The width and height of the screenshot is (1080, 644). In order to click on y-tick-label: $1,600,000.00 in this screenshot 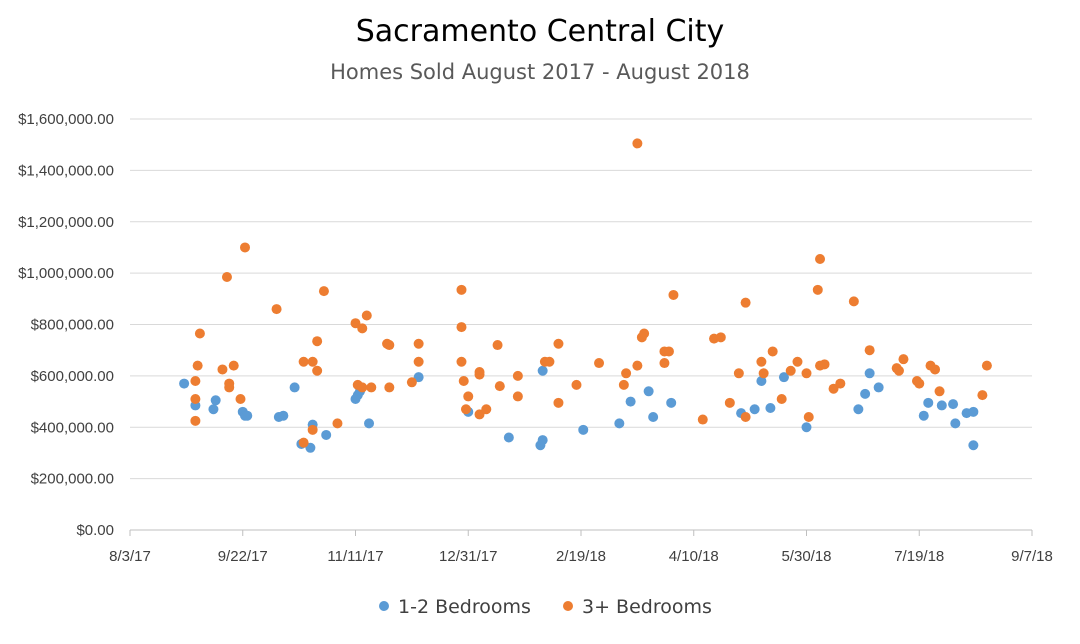, I will do `click(66, 119)`.